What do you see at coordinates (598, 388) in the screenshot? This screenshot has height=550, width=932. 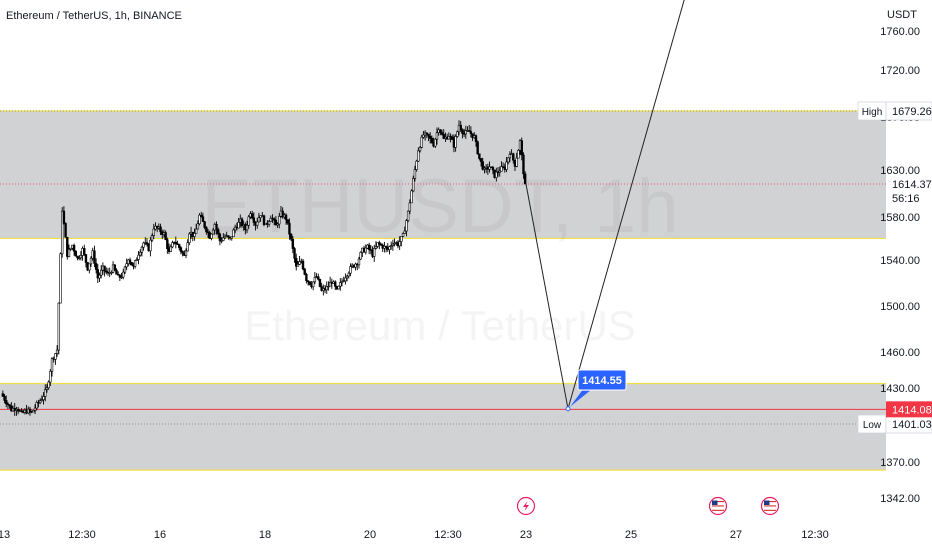 I see `projection-callout: 1414.55` at bounding box center [598, 388].